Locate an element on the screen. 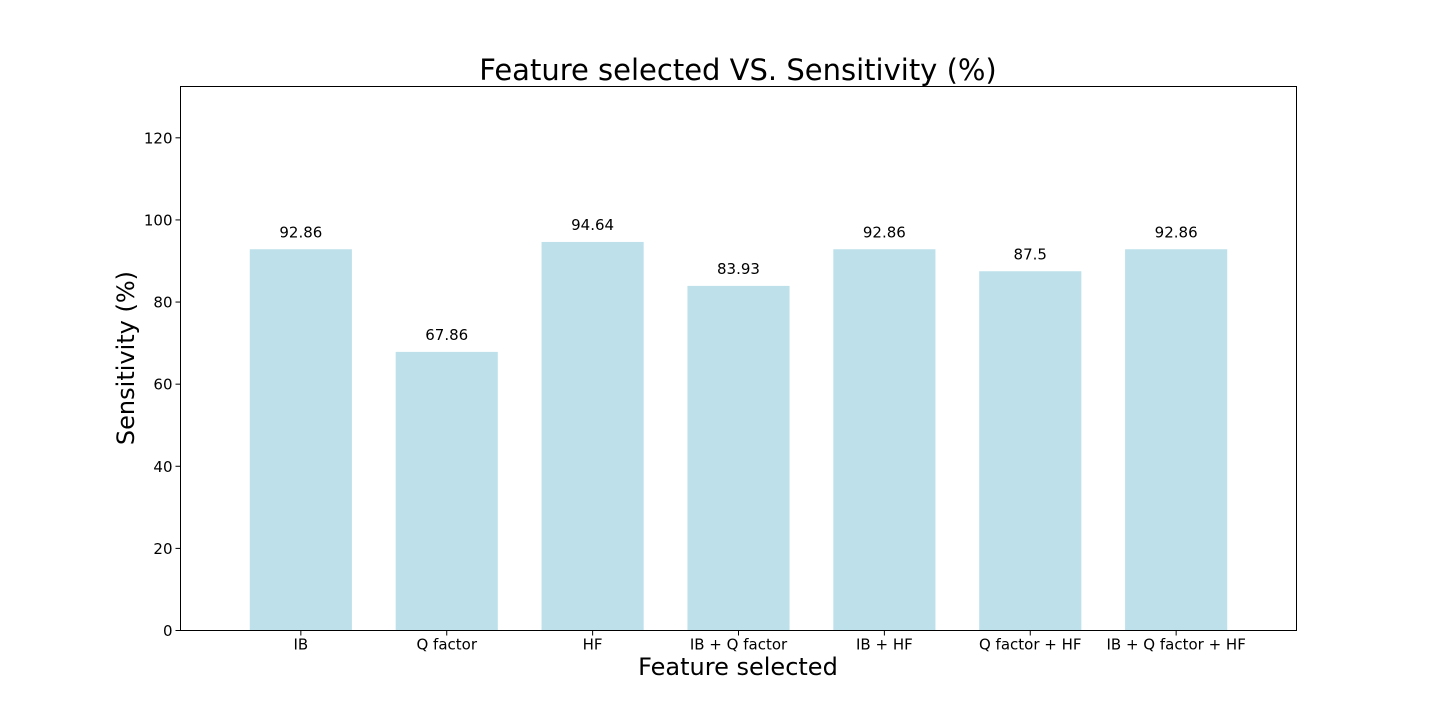 Image resolution: width=1440 pixels, height=720 pixels. data-label-6: 92.86 is located at coordinates (1176, 232).